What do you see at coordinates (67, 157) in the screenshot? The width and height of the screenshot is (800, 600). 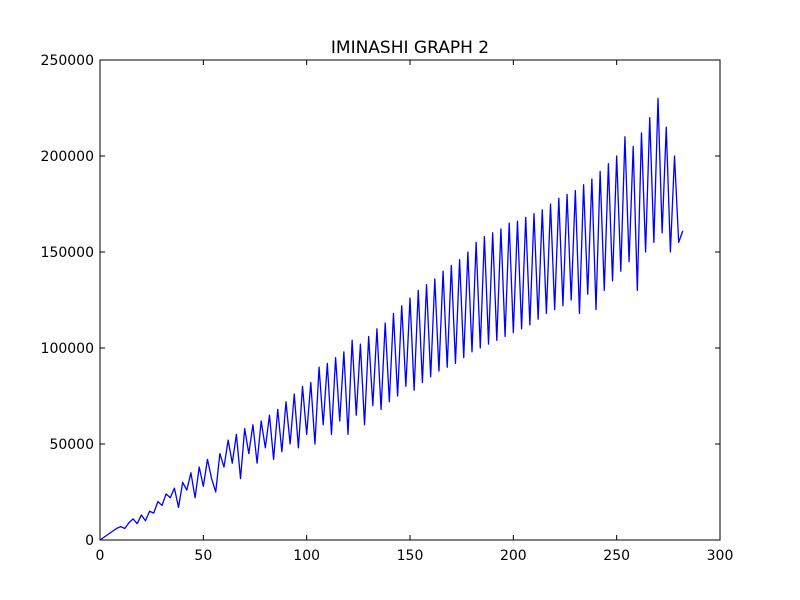 I see `y-tick-label: 200000` at bounding box center [67, 157].